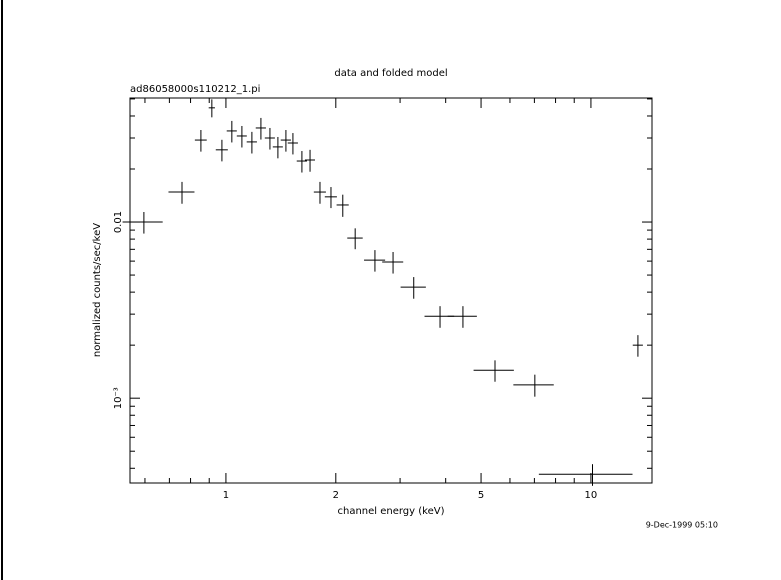 This screenshot has width=781, height=580. Describe the element at coordinates (226, 495) in the screenshot. I see `x-tick-label: 1` at that location.